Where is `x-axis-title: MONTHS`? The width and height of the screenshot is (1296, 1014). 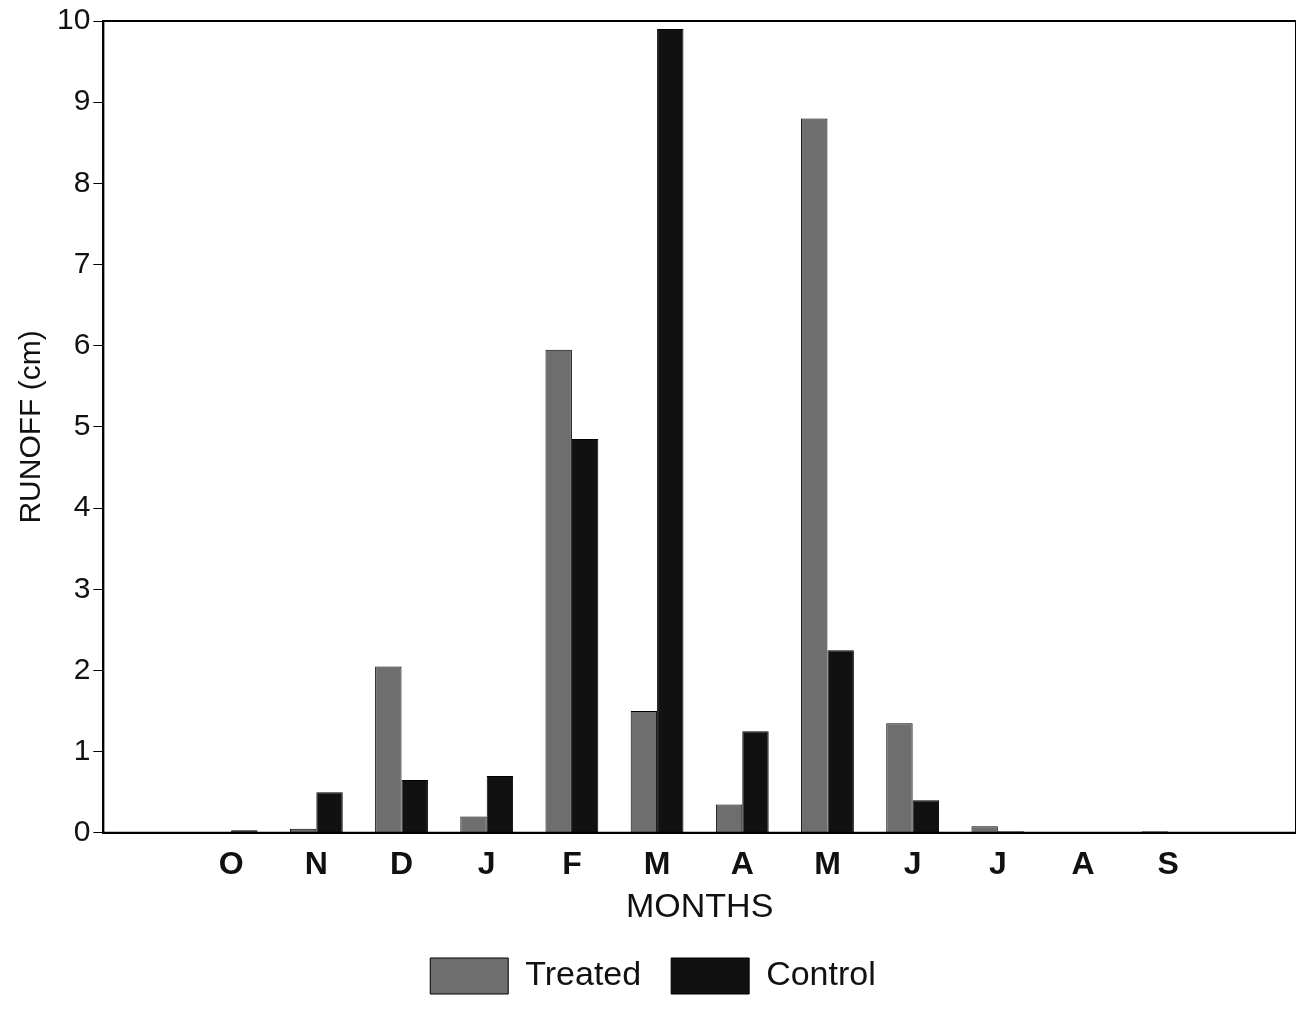
x-axis-title: MONTHS is located at coordinates (700, 904).